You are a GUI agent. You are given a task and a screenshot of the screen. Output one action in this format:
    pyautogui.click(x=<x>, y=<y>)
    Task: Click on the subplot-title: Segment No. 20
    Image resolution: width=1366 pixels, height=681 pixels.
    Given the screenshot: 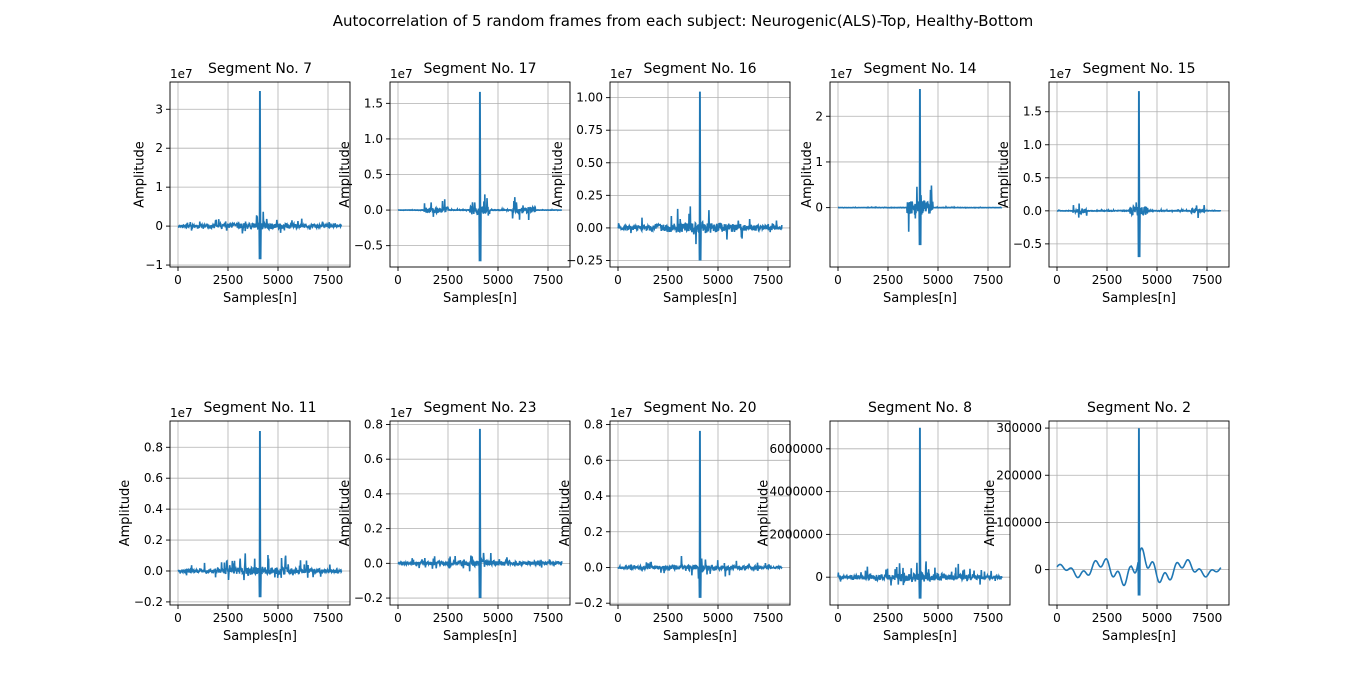 What is the action you would take?
    pyautogui.click(x=700, y=408)
    